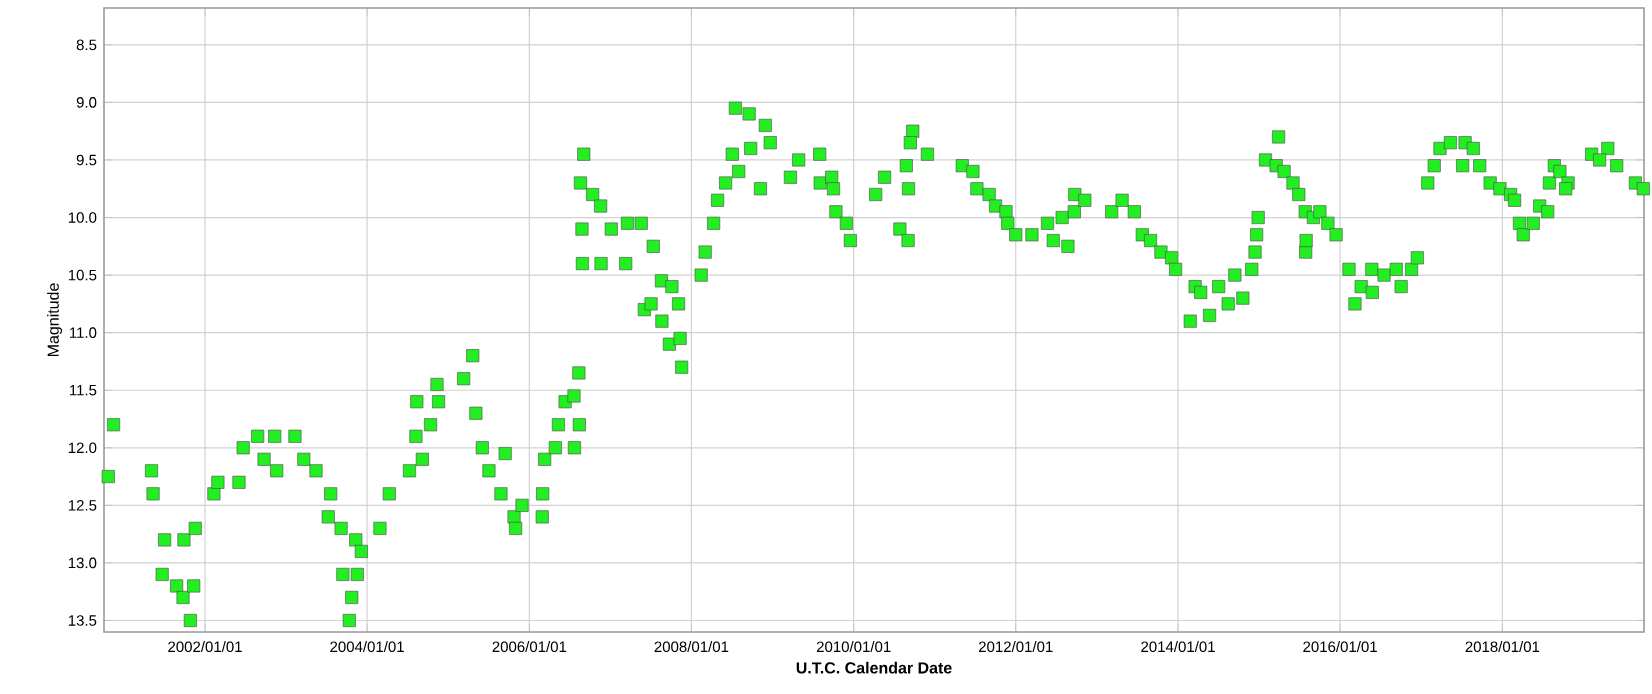  What do you see at coordinates (82, 448) in the screenshot?
I see `y-tick-label: 12.0` at bounding box center [82, 448].